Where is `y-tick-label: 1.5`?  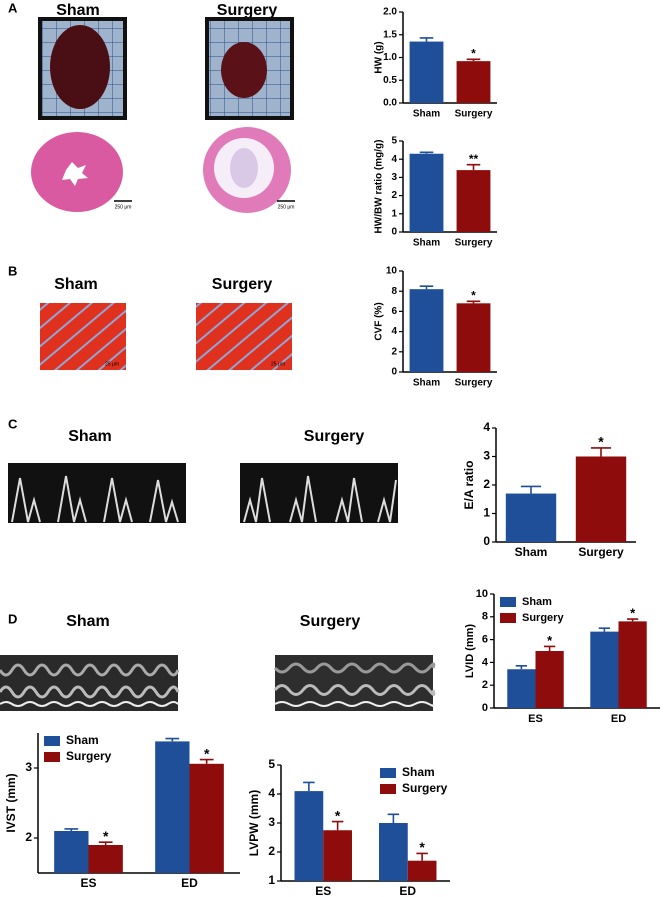 y-tick-label: 1.5 is located at coordinates (390, 34).